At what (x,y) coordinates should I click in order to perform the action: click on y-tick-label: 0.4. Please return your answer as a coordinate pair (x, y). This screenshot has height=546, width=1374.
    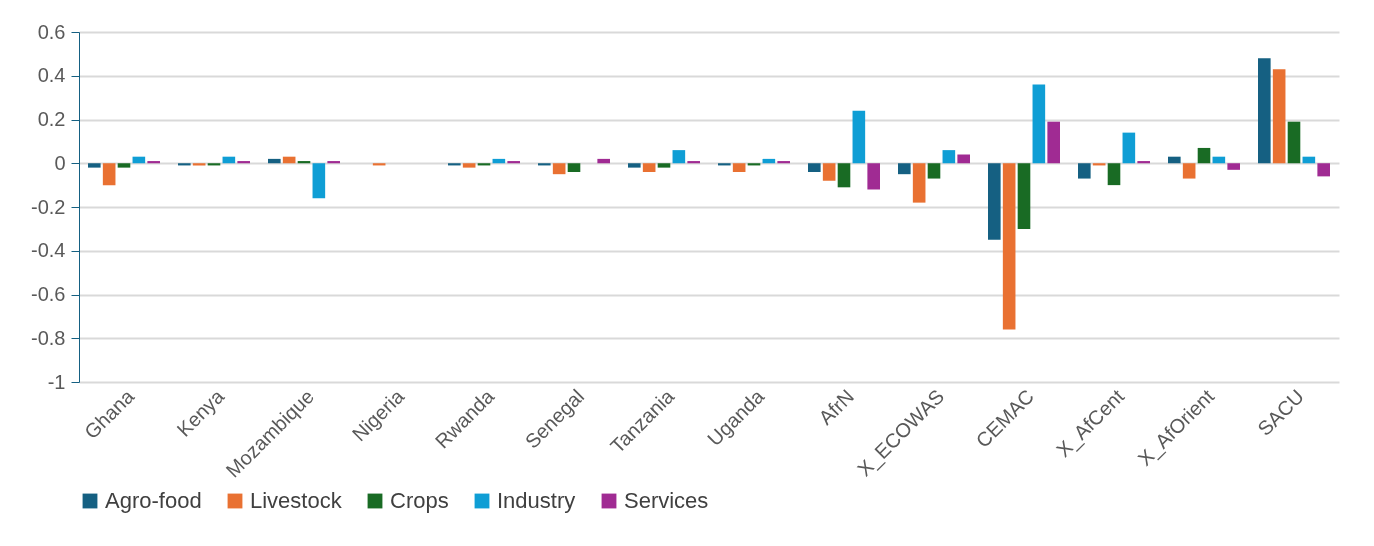
    Looking at the image, I should click on (51, 75).